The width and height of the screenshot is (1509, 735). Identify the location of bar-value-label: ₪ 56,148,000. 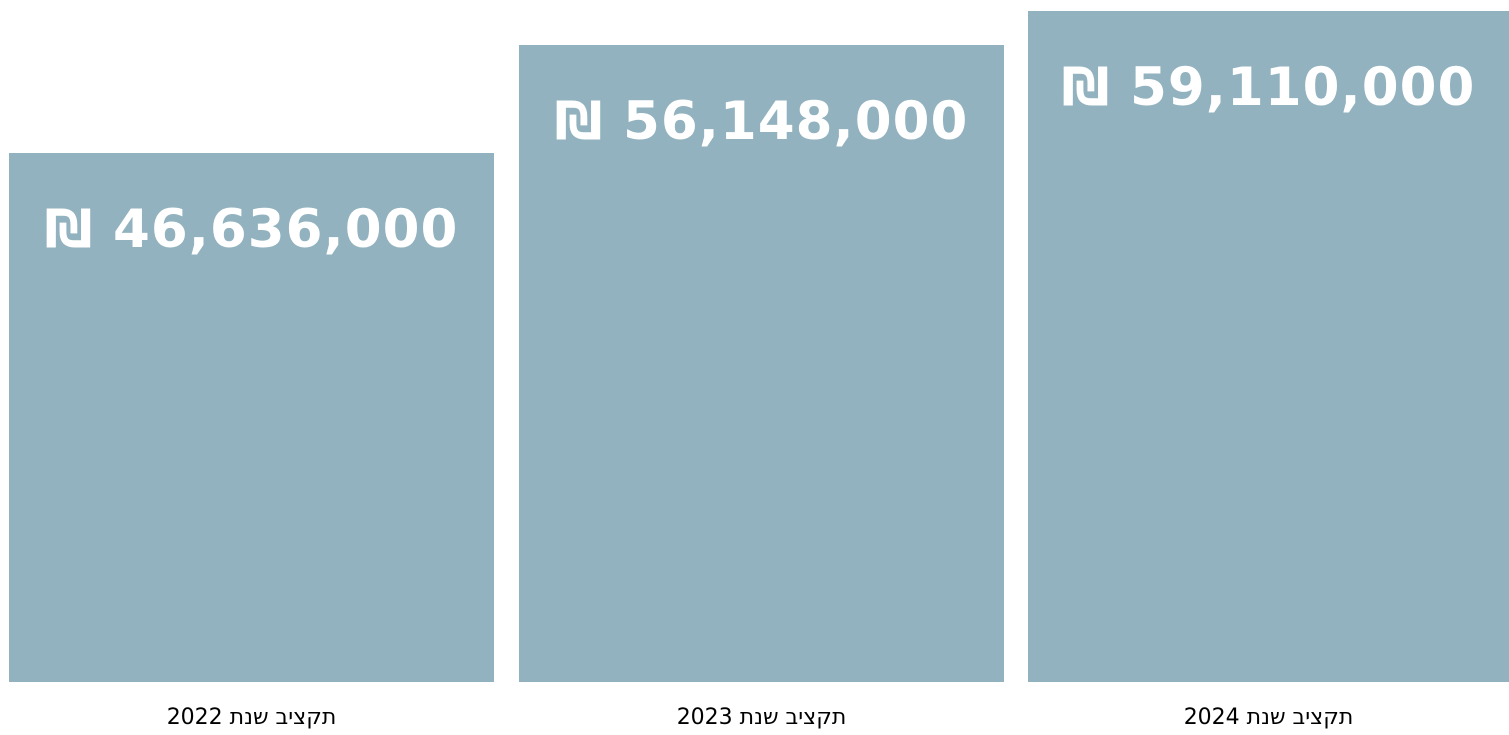
(761, 121).